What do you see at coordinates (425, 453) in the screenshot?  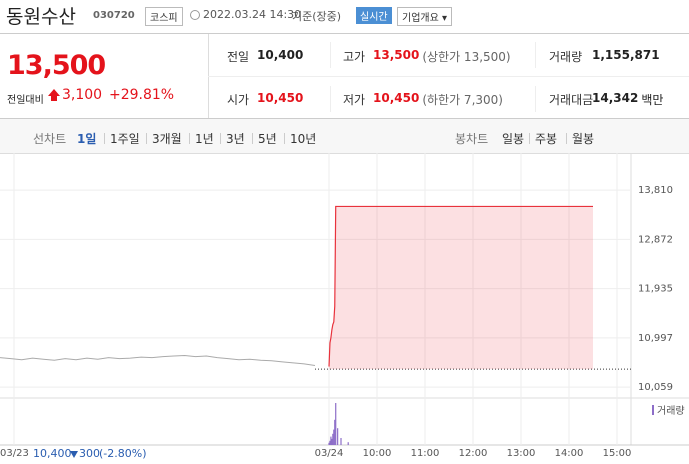 I see `x-tick-label: 11:00` at bounding box center [425, 453].